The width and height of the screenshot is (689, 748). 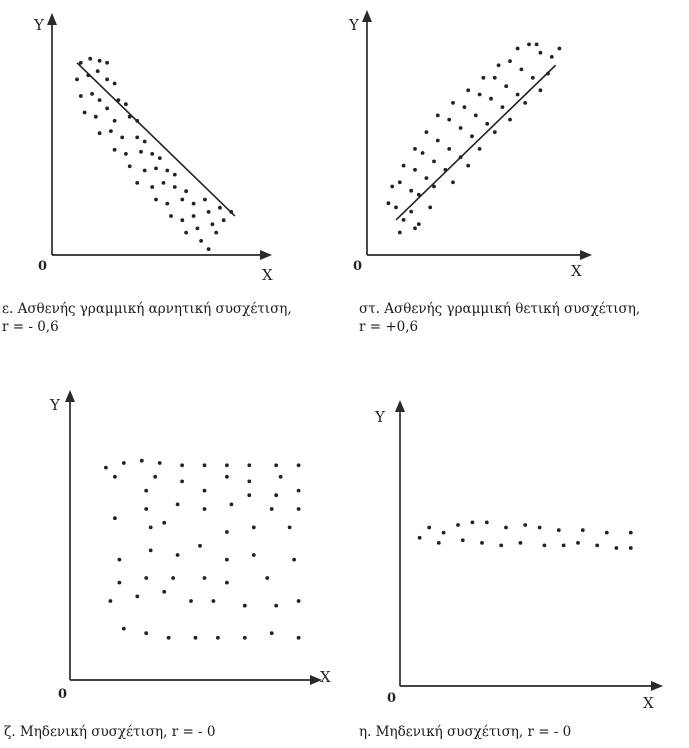 I want to click on y-axis-arrow-icon, so click(x=400, y=406).